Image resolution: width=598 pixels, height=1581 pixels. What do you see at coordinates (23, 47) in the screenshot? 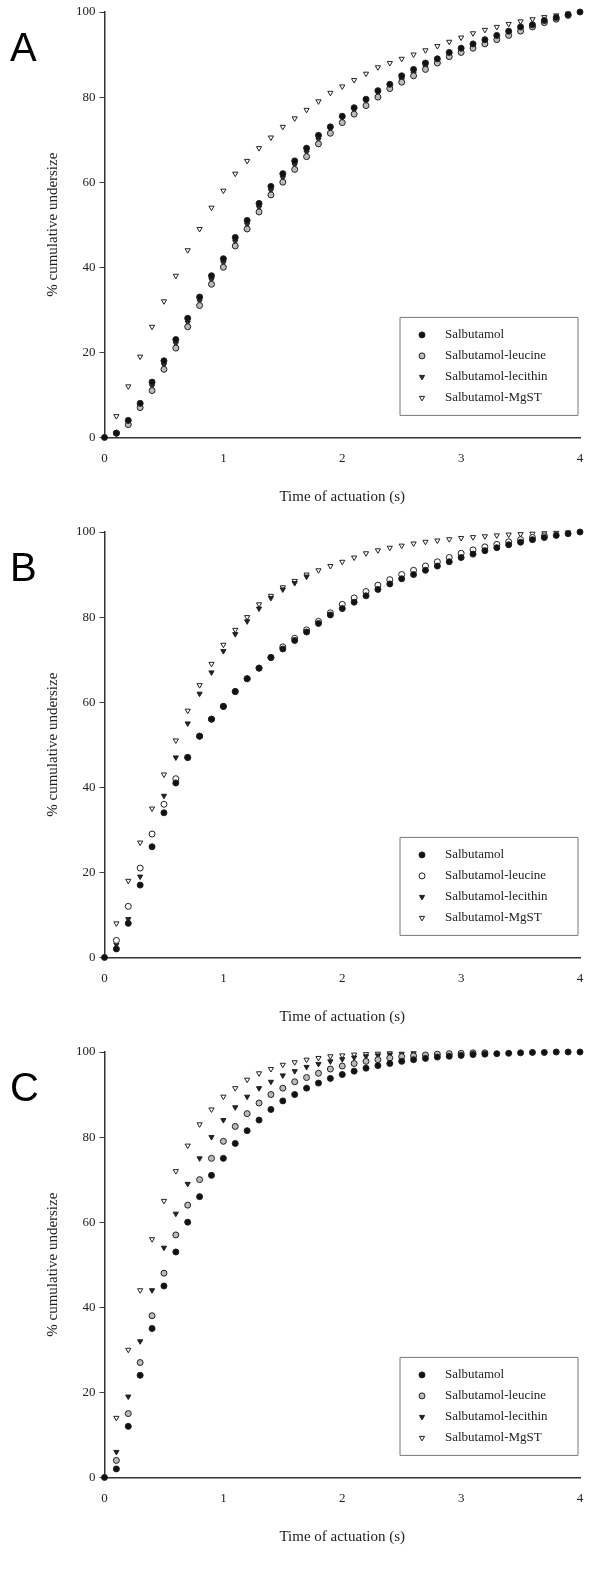
I see `chart-title: A` at bounding box center [23, 47].